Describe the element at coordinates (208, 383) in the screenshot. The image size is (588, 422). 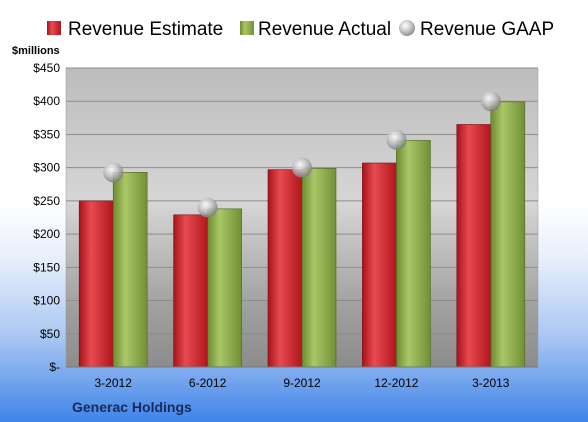
I see `x-tick-label: 6-2012` at that location.